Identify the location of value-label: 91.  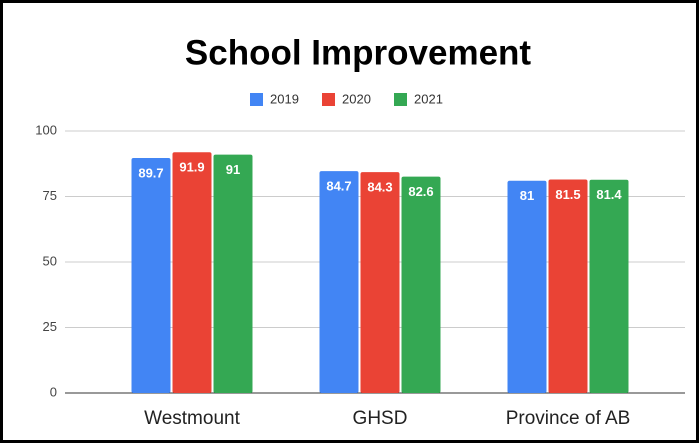
(233, 169).